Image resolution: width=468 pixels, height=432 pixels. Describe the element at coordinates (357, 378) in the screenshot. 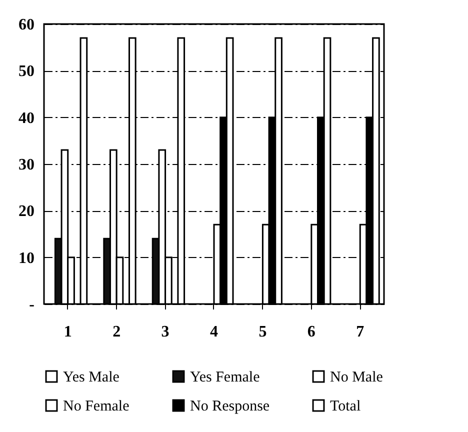

I see `legend-label: No Male` at that location.